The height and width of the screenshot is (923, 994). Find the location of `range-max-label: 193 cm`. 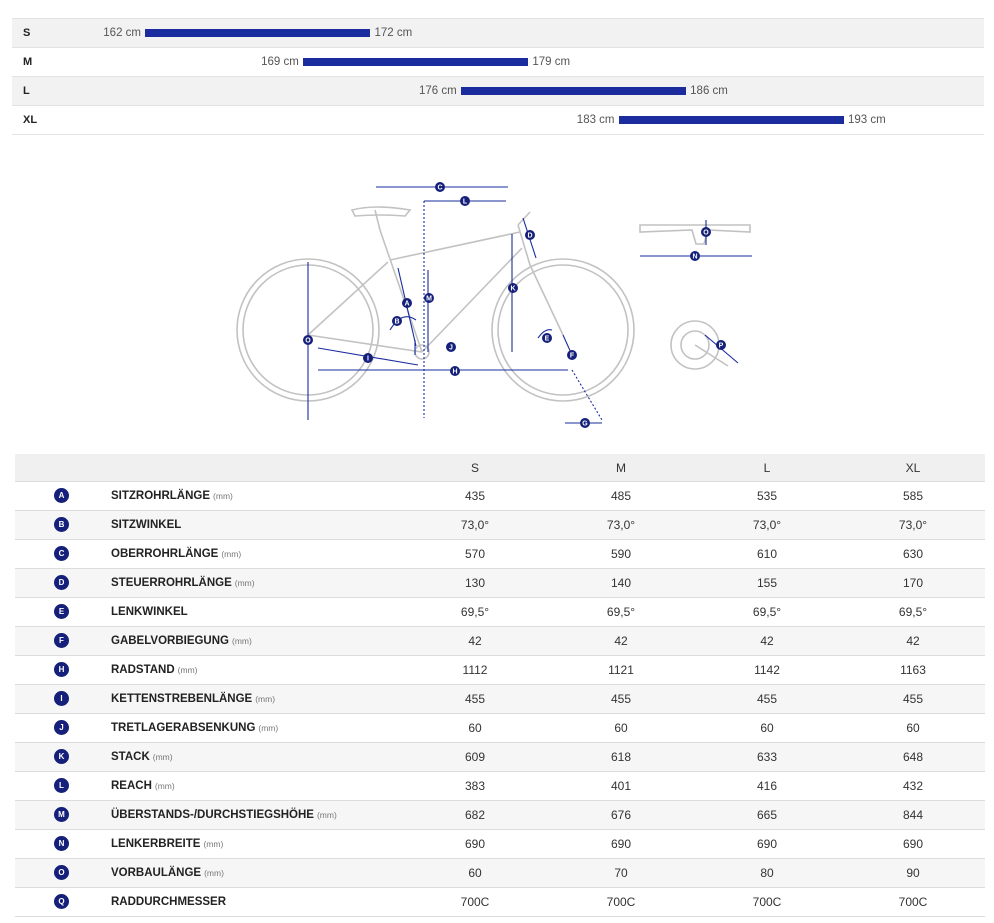

range-max-label: 193 cm is located at coordinates (867, 120).